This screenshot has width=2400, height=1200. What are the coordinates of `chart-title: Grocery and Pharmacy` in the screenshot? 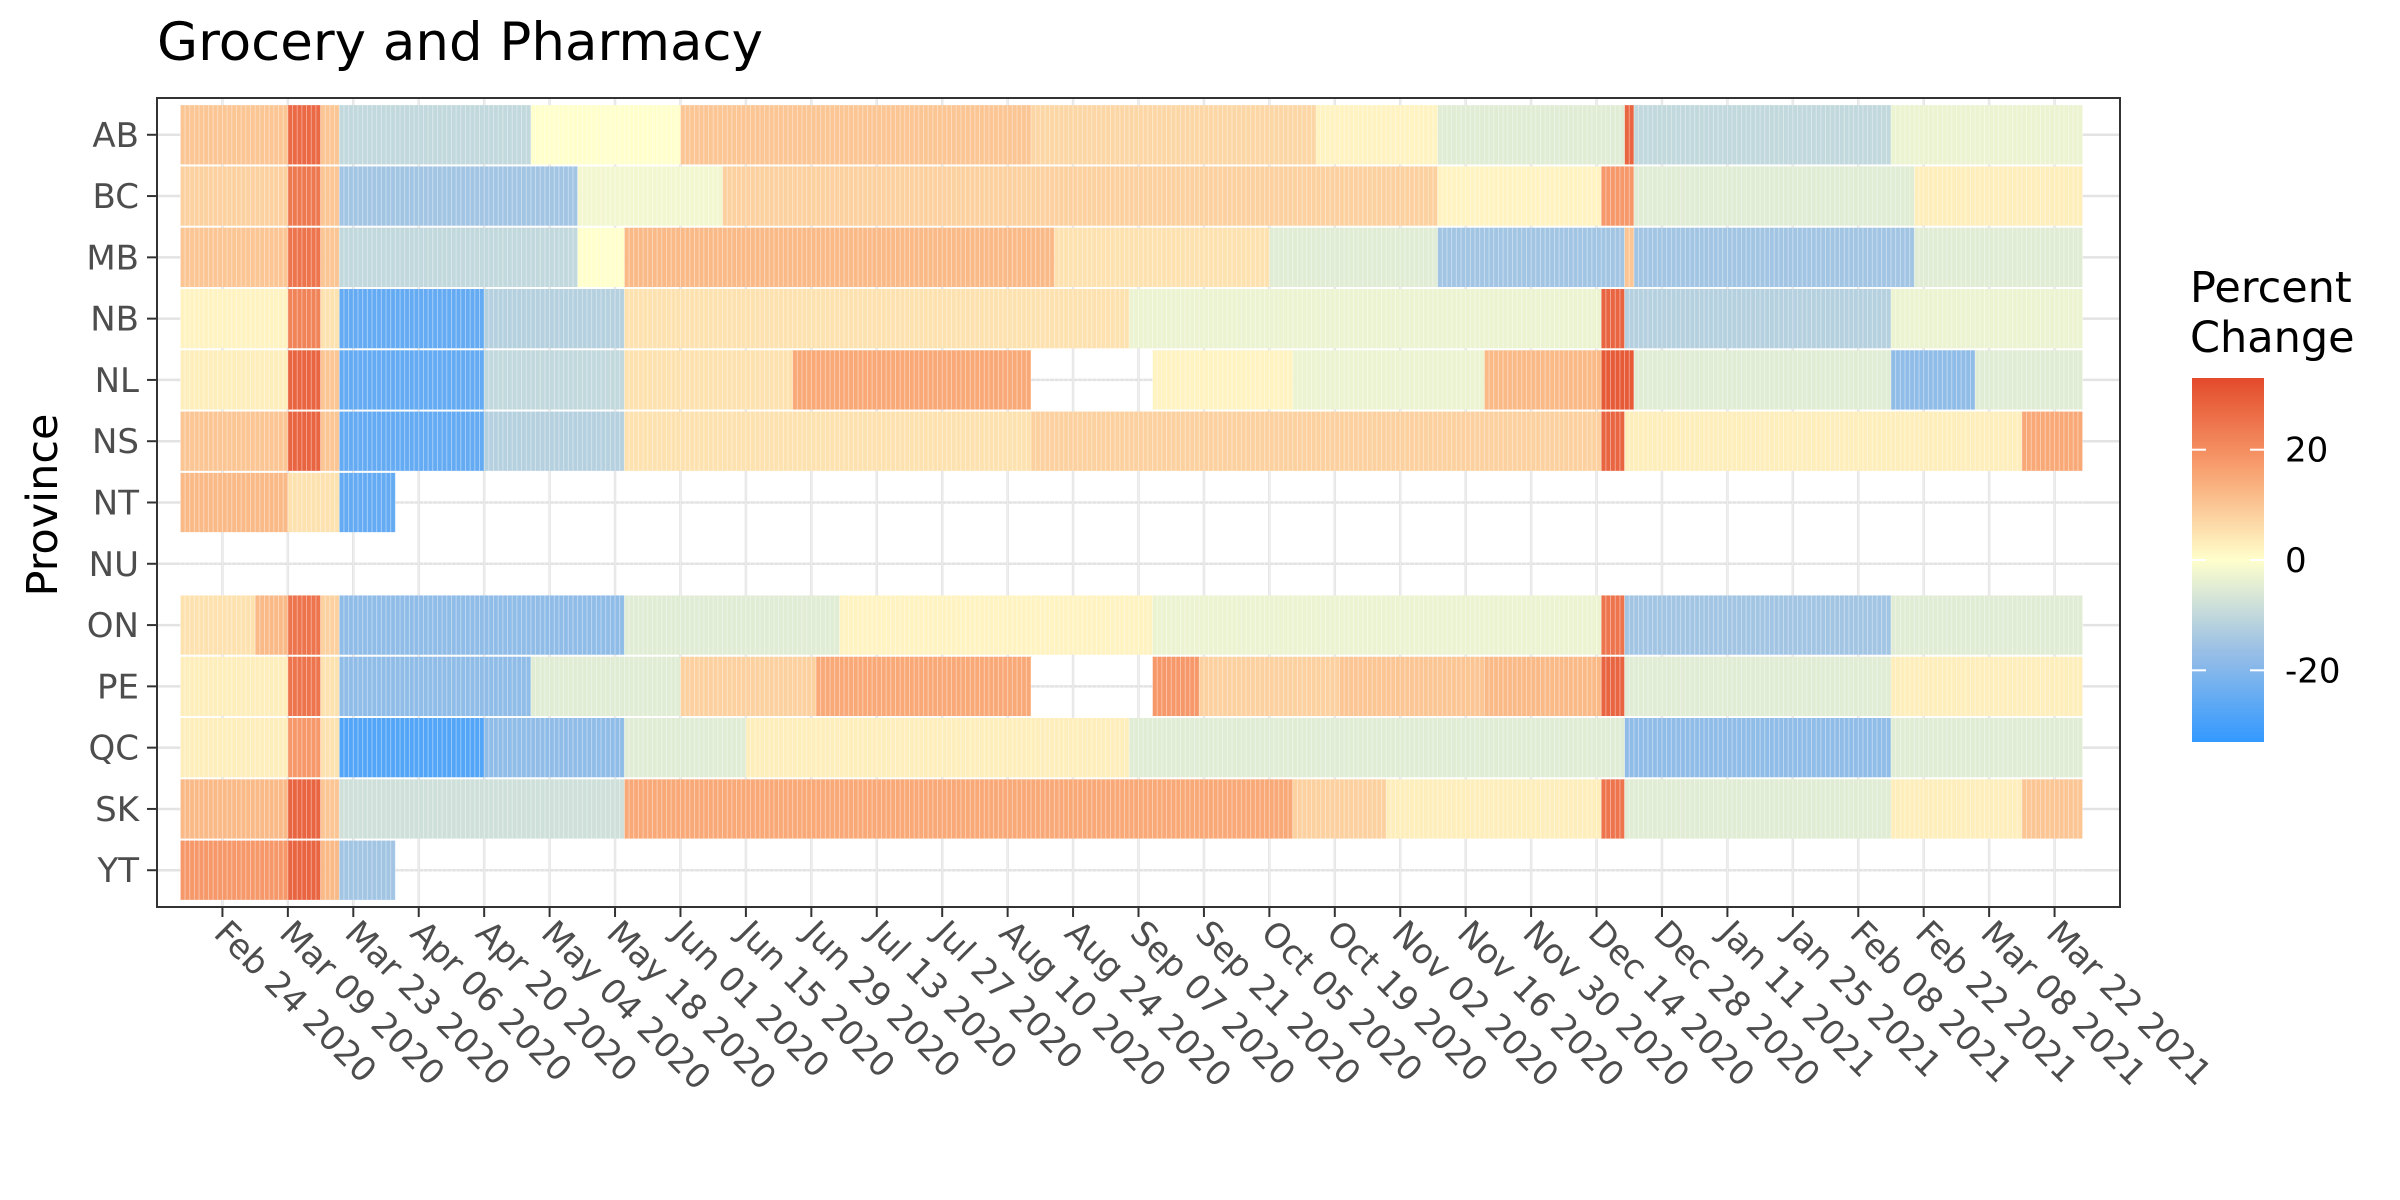 It's located at (460, 42).